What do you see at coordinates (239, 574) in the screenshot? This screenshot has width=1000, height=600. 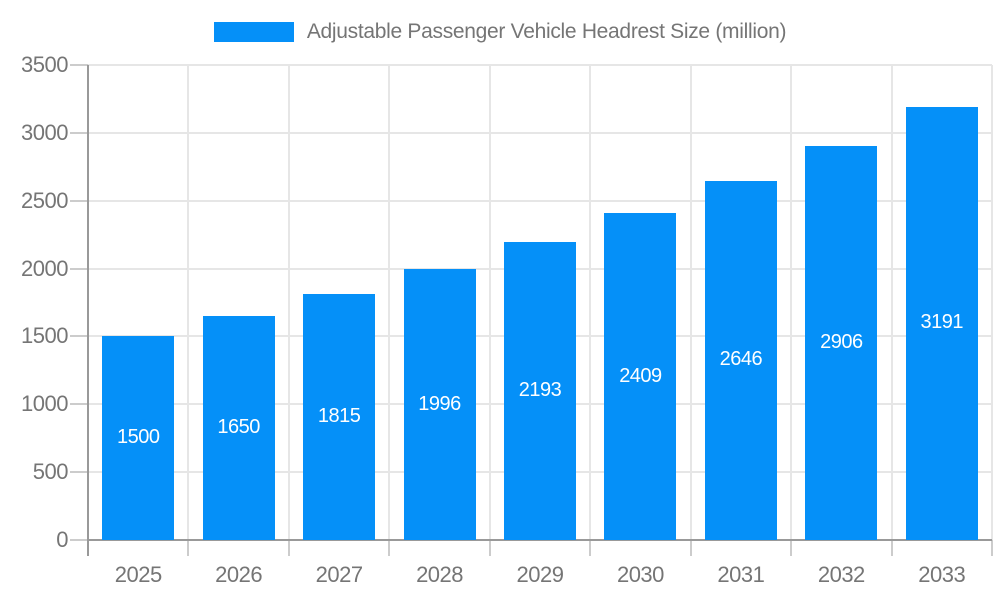 I see `x-tick-label: 2026` at bounding box center [239, 574].